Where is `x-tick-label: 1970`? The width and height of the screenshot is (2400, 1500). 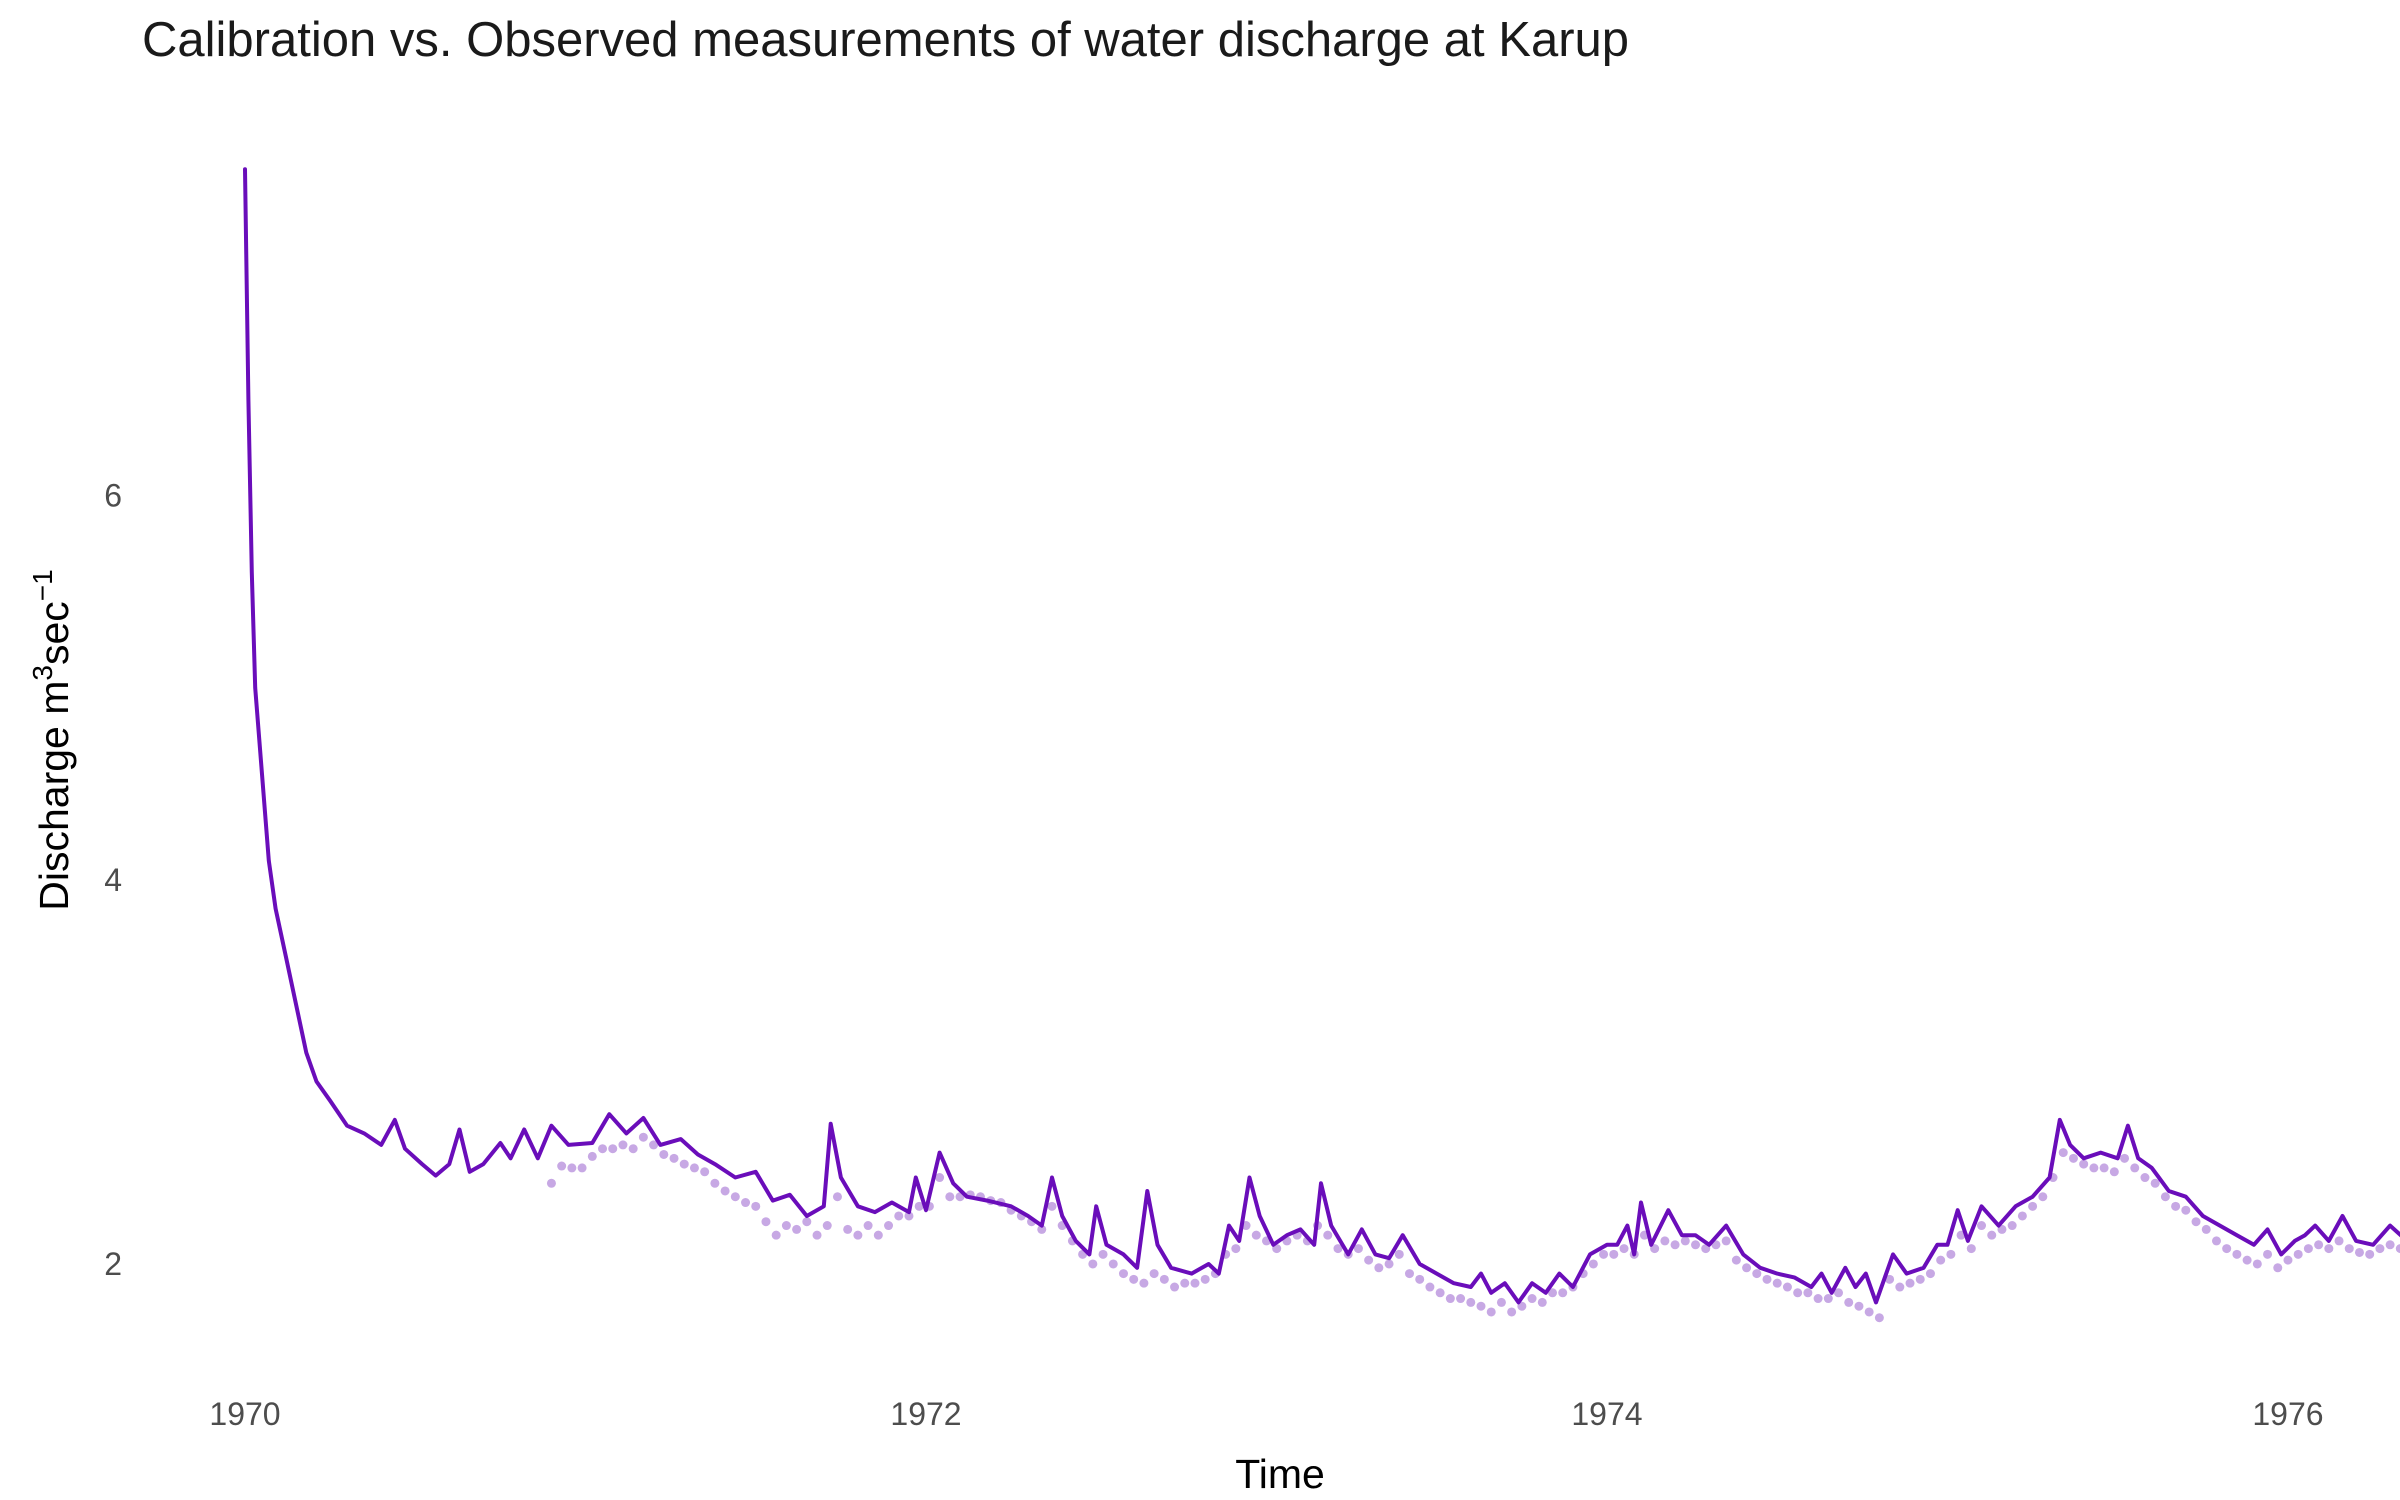
x-tick-label: 1970 is located at coordinates (244, 1414).